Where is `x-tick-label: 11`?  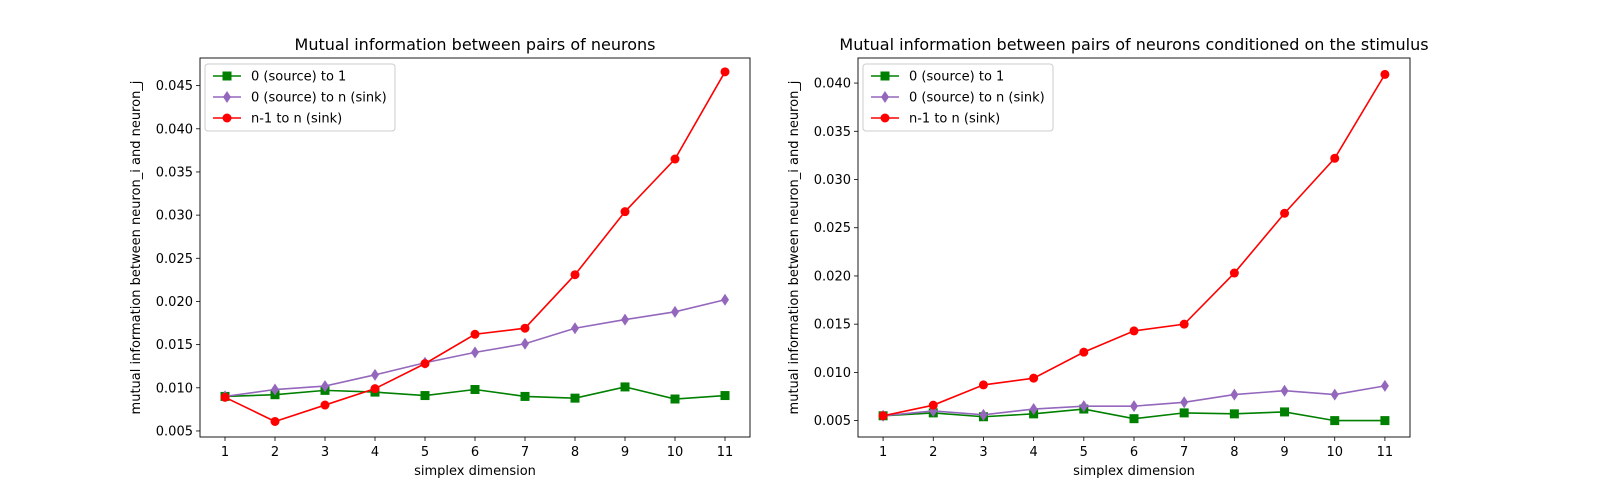
x-tick-label: 11 is located at coordinates (725, 452).